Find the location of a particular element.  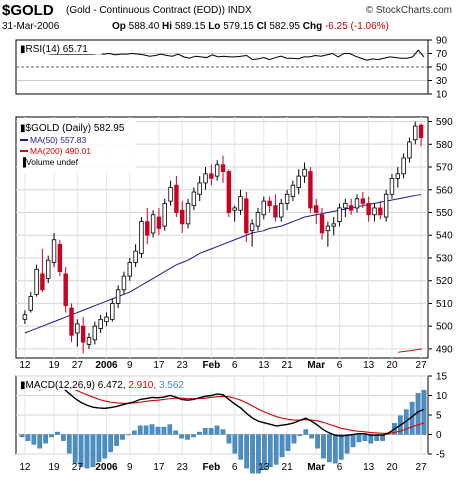

open-value: 588.40 is located at coordinates (144, 26).